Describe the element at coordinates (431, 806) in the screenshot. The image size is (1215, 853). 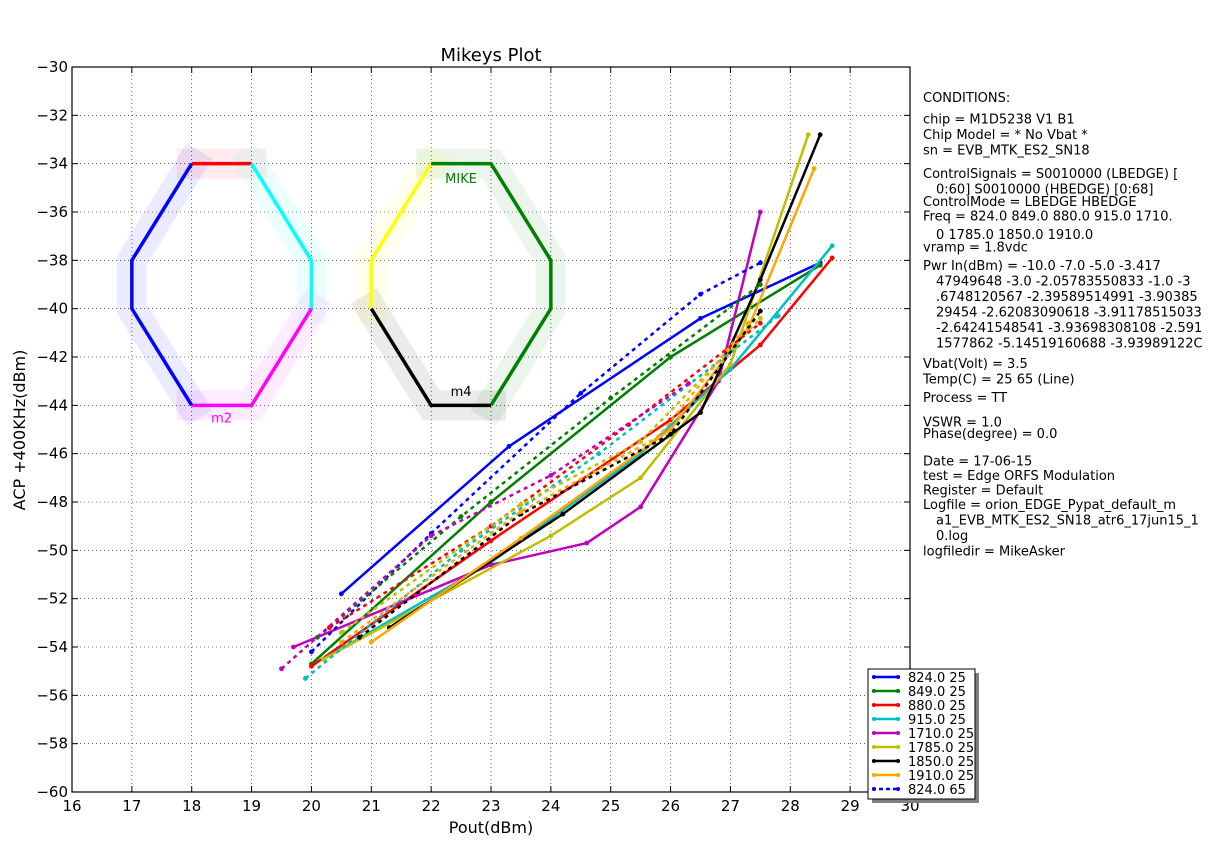
I see `x-tick-label: 22` at that location.